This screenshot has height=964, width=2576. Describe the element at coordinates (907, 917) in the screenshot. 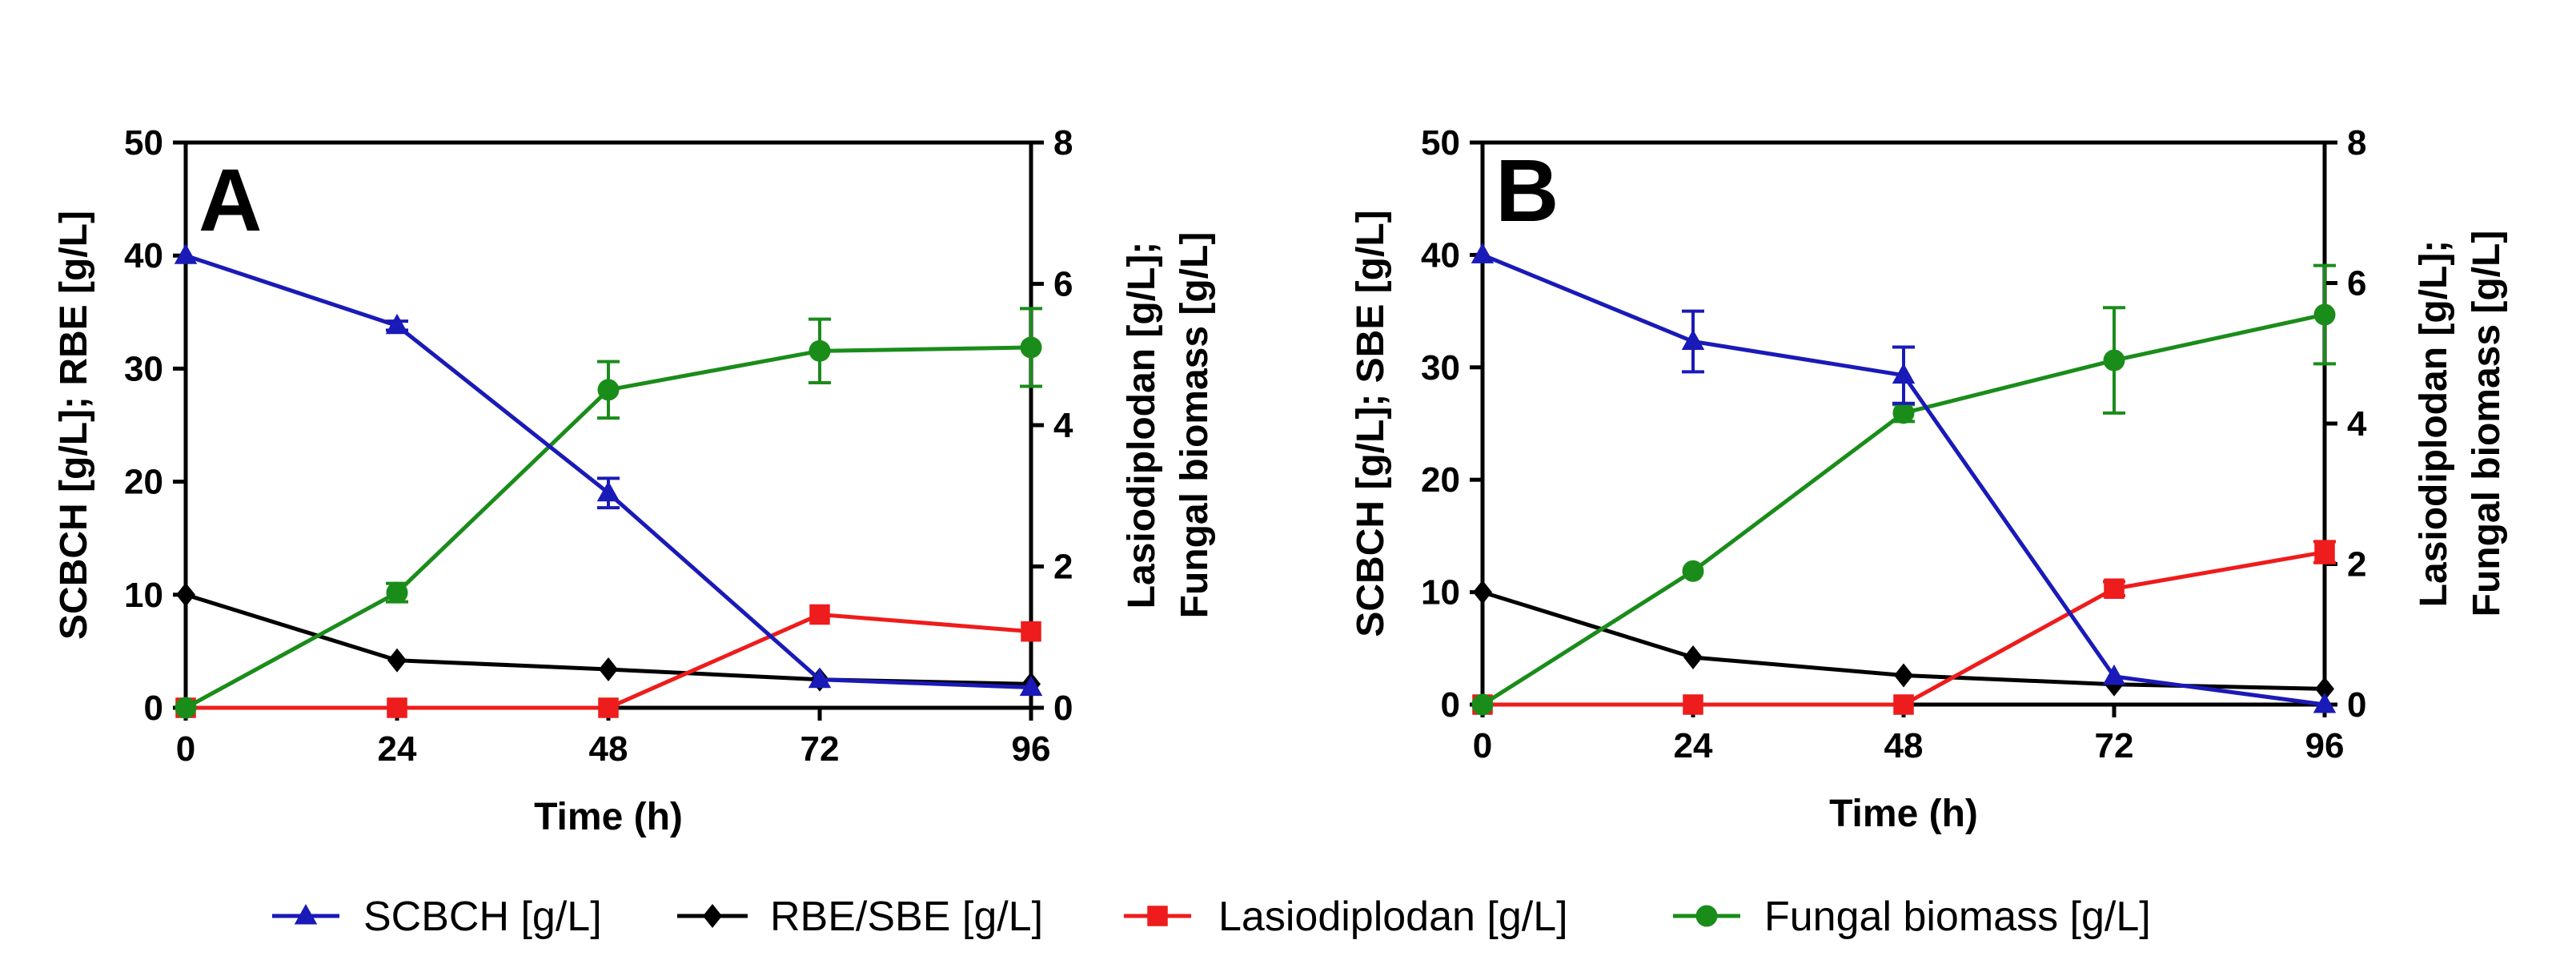

I see `legend-label: RBE/SBE [g/L]` at that location.